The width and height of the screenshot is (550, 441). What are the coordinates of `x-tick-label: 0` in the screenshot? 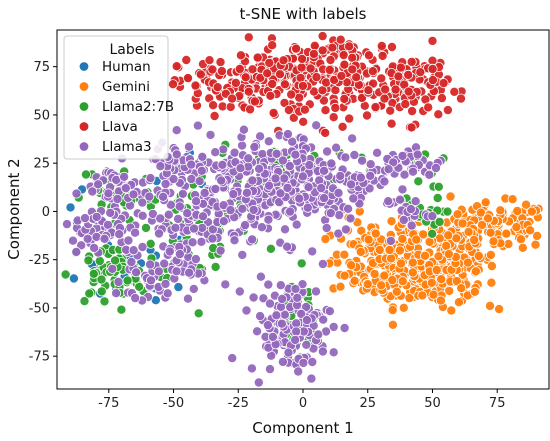 It's located at (303, 403).